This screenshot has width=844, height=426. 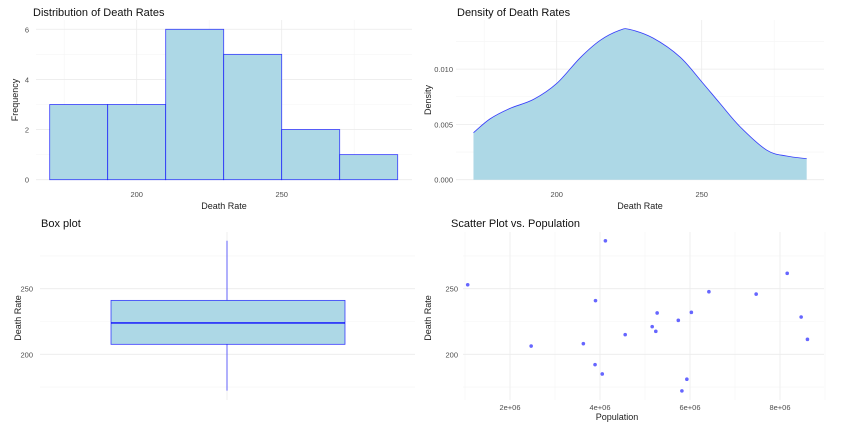 What do you see at coordinates (27, 29) in the screenshot?
I see `y-tick-label: 6` at bounding box center [27, 29].